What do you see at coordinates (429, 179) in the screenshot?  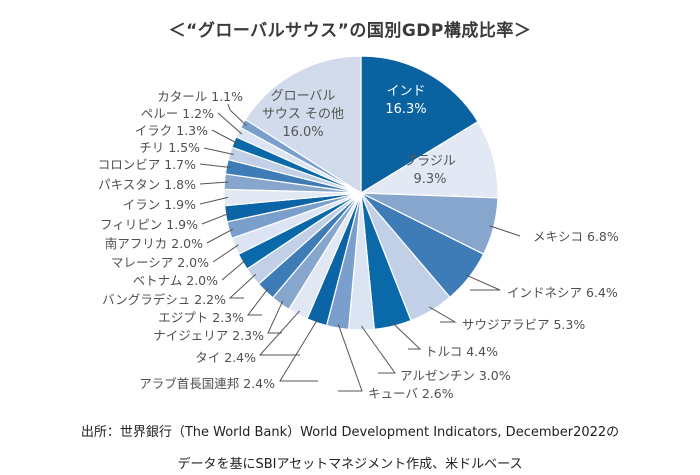 I see `slice-label-brazil: 9.3%` at bounding box center [429, 179].